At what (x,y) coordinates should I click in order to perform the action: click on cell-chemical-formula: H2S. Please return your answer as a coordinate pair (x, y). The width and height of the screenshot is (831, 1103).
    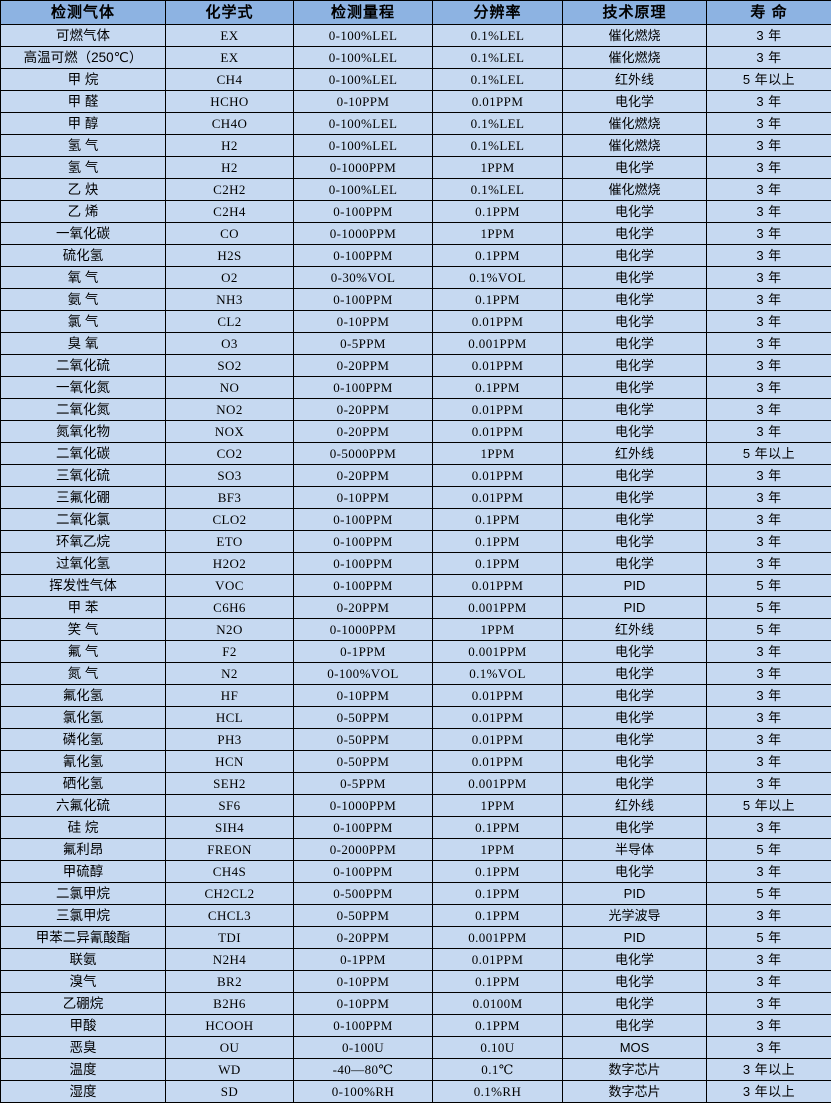
    Looking at the image, I should click on (230, 256).